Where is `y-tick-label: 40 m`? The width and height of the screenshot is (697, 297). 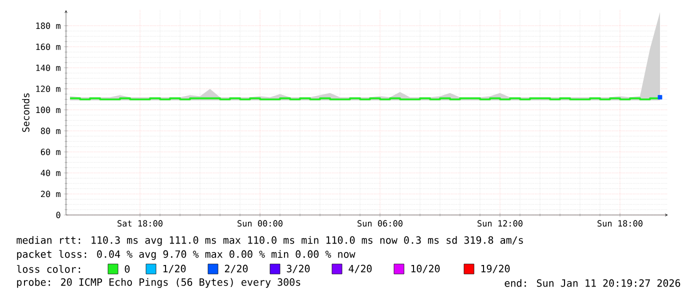
y-tick-label: 40 m is located at coordinates (50, 173).